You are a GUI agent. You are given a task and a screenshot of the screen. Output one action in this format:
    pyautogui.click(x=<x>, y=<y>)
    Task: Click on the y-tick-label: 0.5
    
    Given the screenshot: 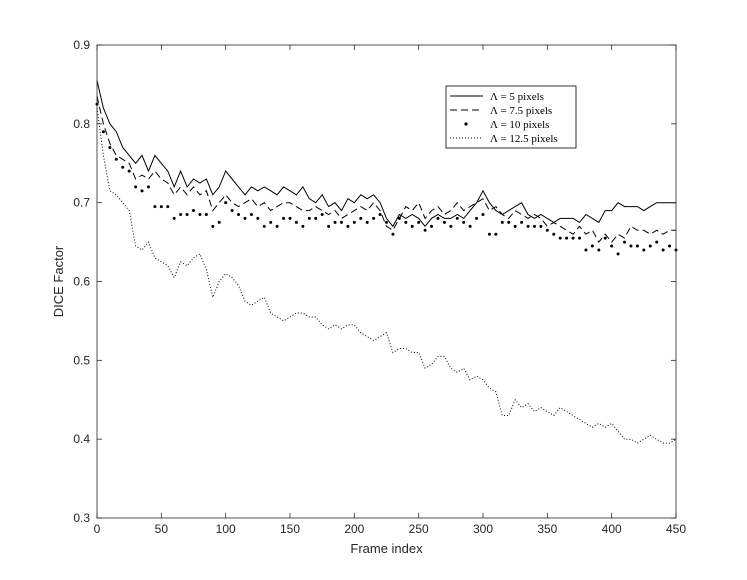 What is the action you would take?
    pyautogui.click(x=81, y=360)
    